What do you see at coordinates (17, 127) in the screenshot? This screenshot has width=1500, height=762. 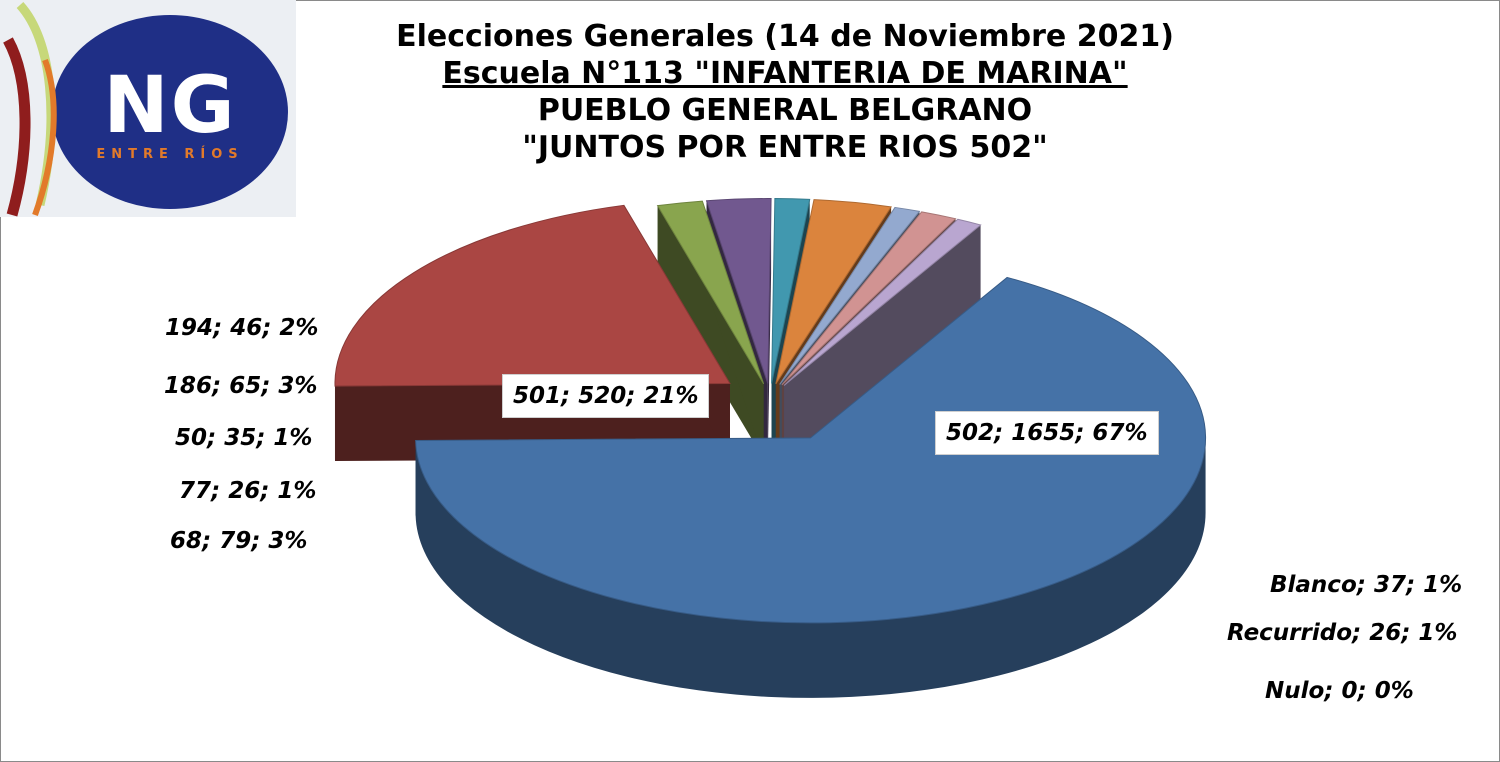 I see `logo-ring-red` at bounding box center [17, 127].